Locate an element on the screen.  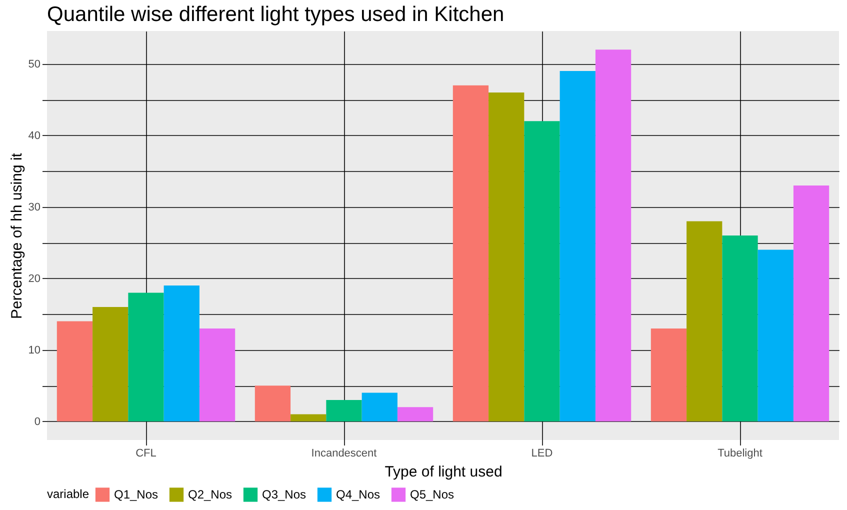
x-tick-label: Tubelight is located at coordinates (740, 454).